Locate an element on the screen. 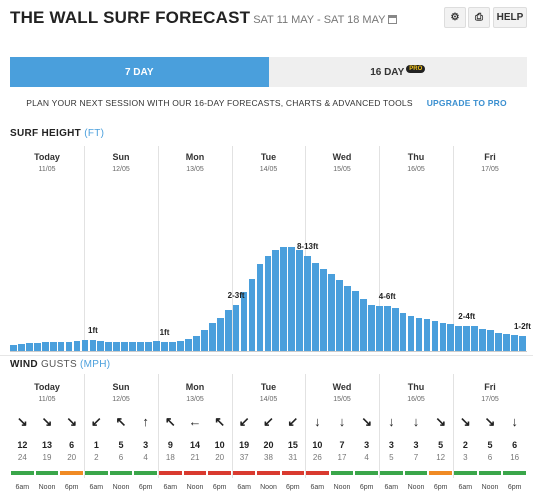  tab-7-day: 7 DAY is located at coordinates (139, 72).